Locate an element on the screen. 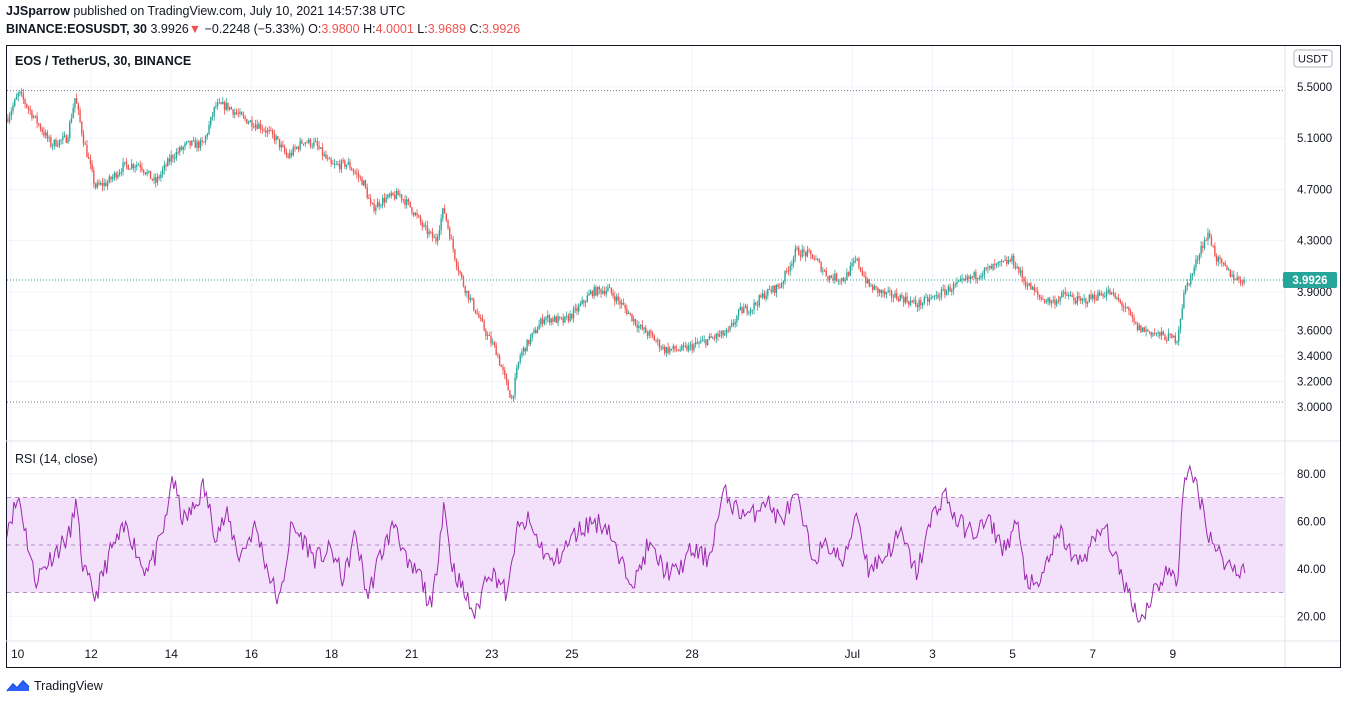 This screenshot has width=1348, height=705. footer-brand: TradingView is located at coordinates (68, 686).